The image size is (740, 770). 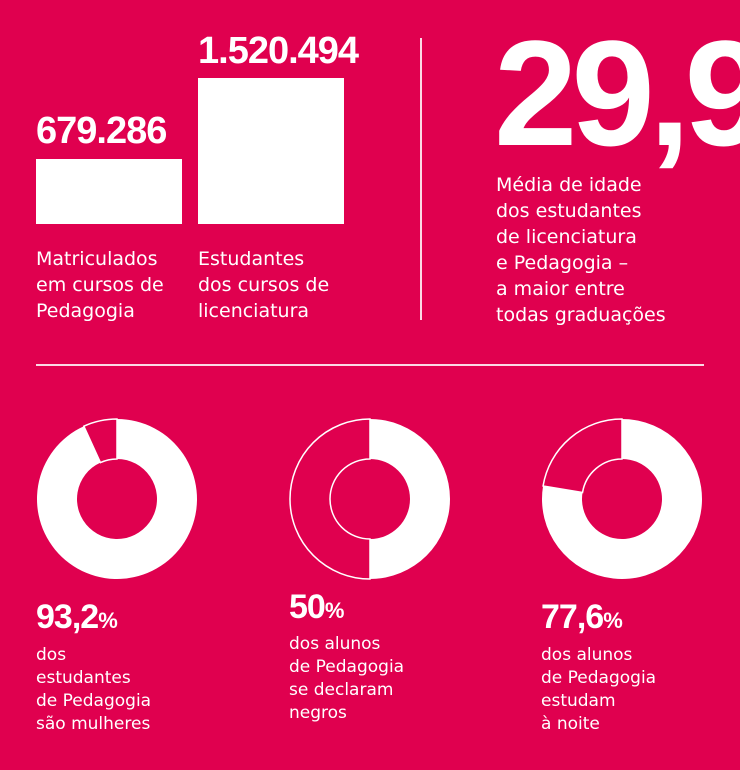 What do you see at coordinates (572, 617) in the screenshot?
I see `value-number: 77,6` at bounding box center [572, 617].